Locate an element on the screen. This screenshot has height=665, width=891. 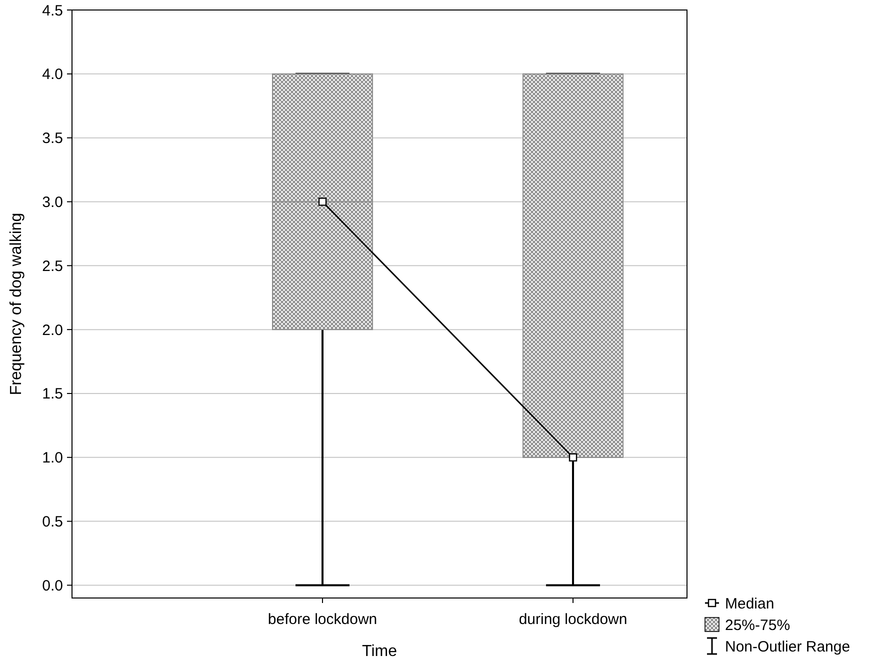
y-tick-label: 2.5 is located at coordinates (52, 266).